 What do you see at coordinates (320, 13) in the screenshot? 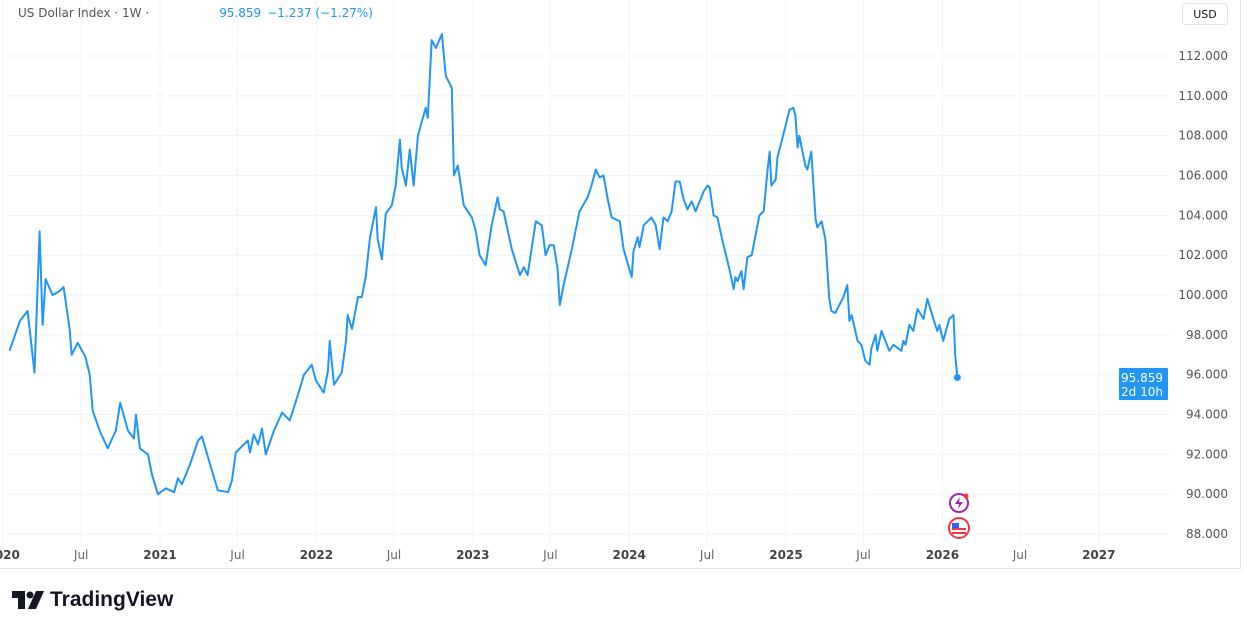
I see `legend-change: −1.237 (−1.27%)` at bounding box center [320, 13].